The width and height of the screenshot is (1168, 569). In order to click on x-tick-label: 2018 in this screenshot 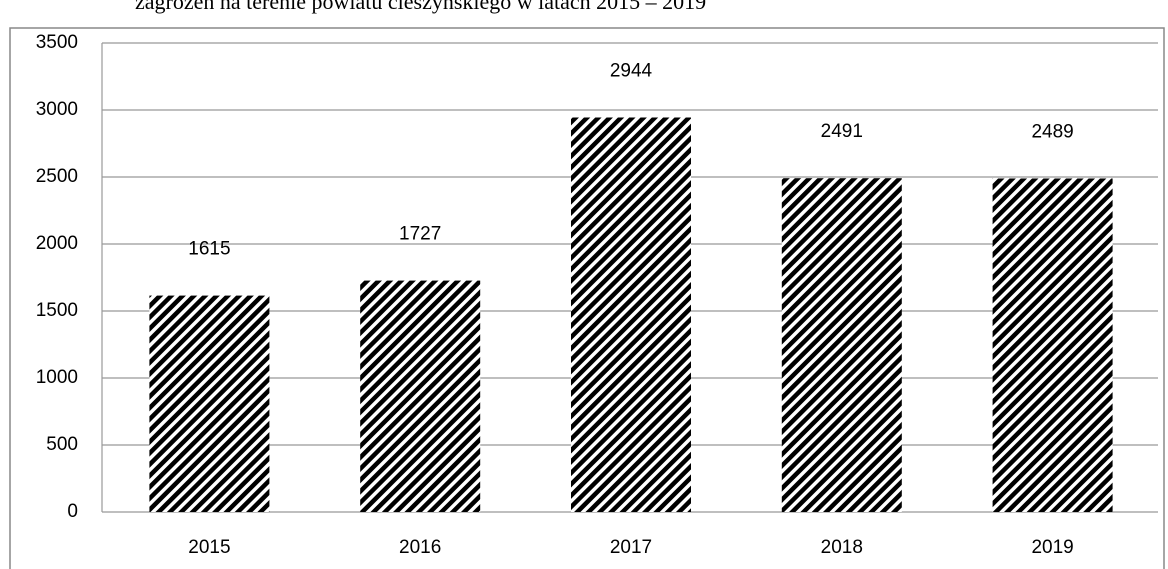, I will do `click(842, 547)`.